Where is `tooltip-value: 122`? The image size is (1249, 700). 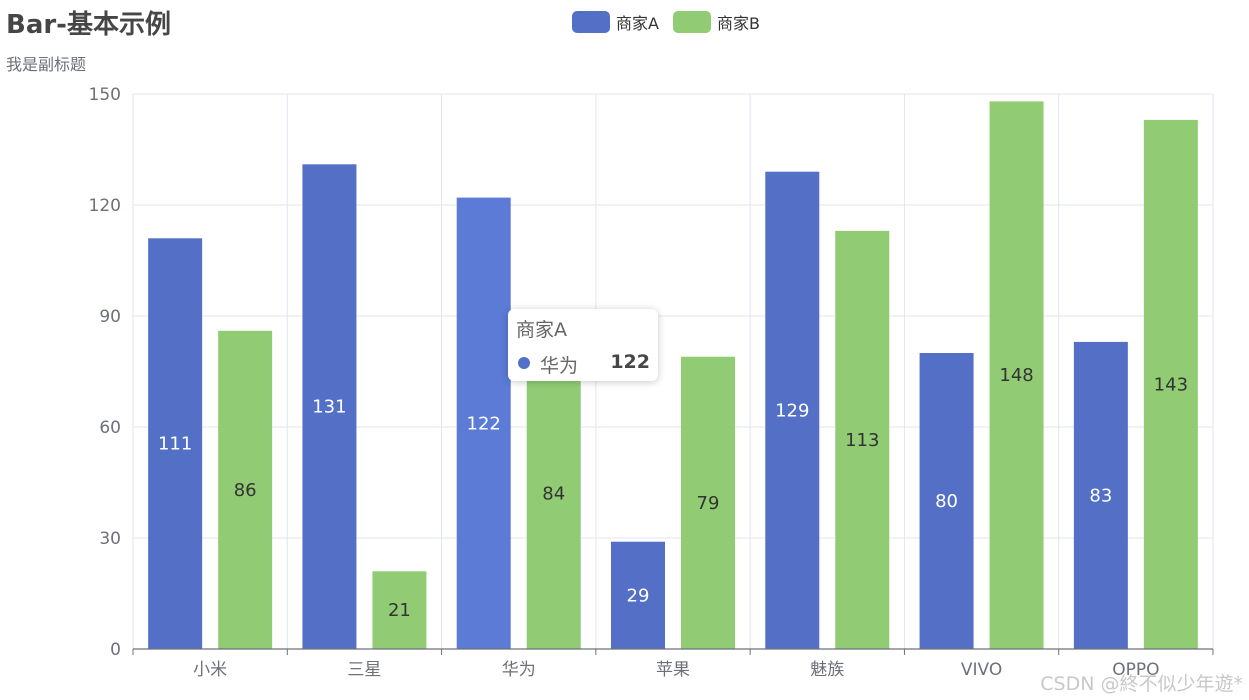
tooltip-value: 122 is located at coordinates (630, 362).